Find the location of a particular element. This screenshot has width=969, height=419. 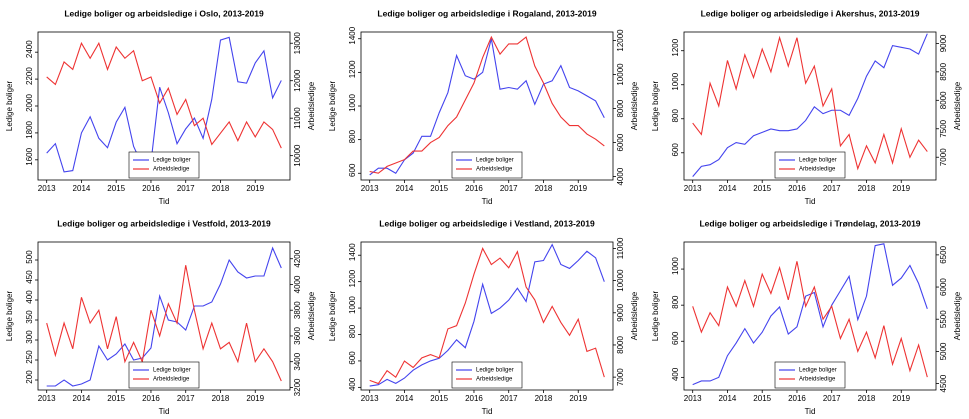

y2-tick-label: 8500 is located at coordinates (943, 71).